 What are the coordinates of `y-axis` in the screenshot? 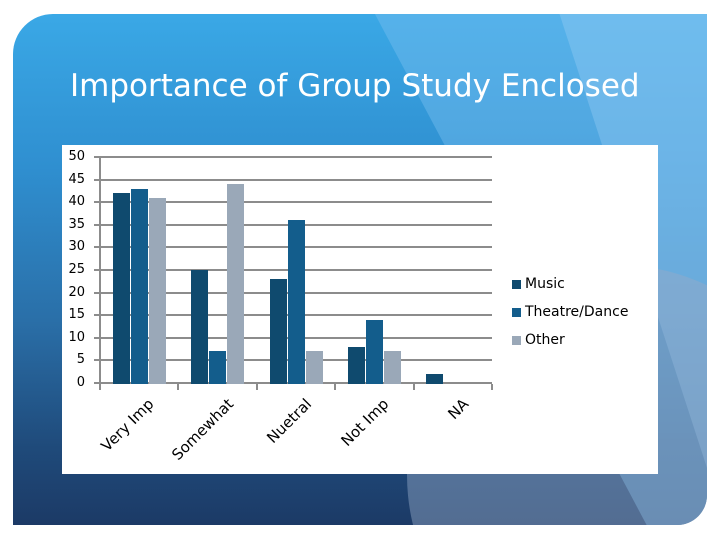 It's located at (100, 270).